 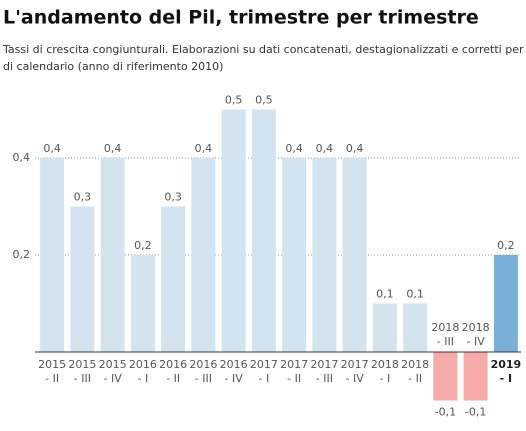 I want to click on chart-subtitle: di calendario (anno di riferimento 2010), so click(x=113, y=66).